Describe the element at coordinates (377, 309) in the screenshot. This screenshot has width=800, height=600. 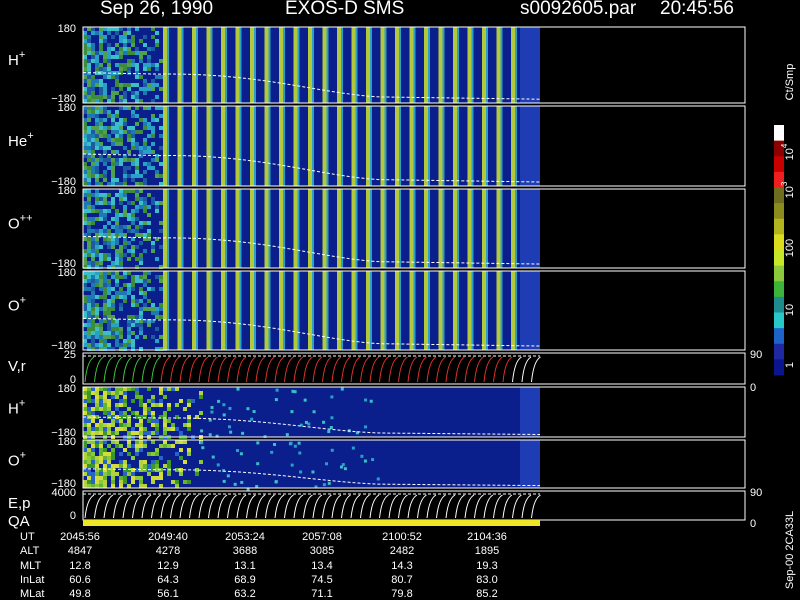
I see `panel: O+180−180` at that location.